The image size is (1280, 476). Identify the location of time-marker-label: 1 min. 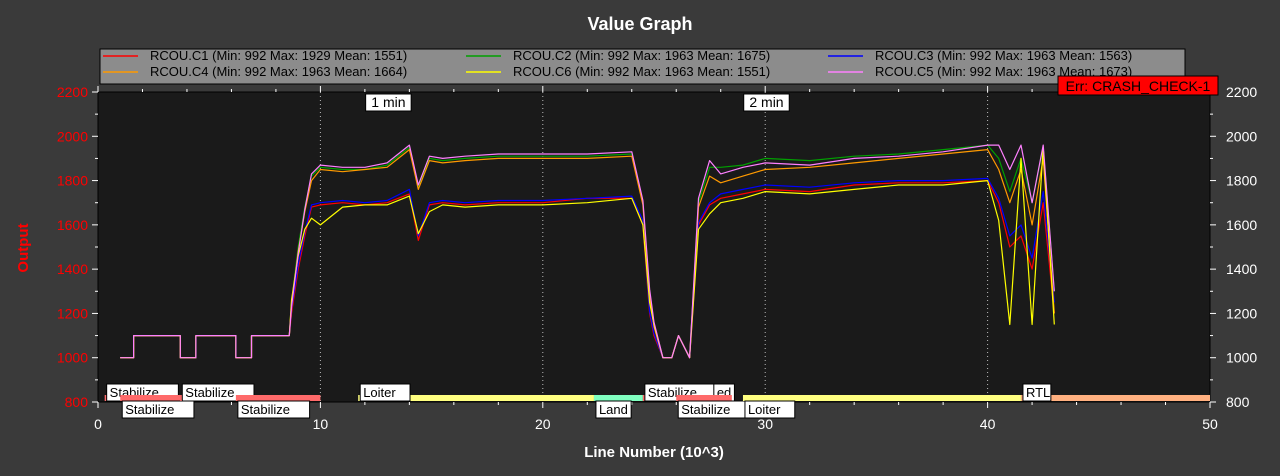
(388, 102).